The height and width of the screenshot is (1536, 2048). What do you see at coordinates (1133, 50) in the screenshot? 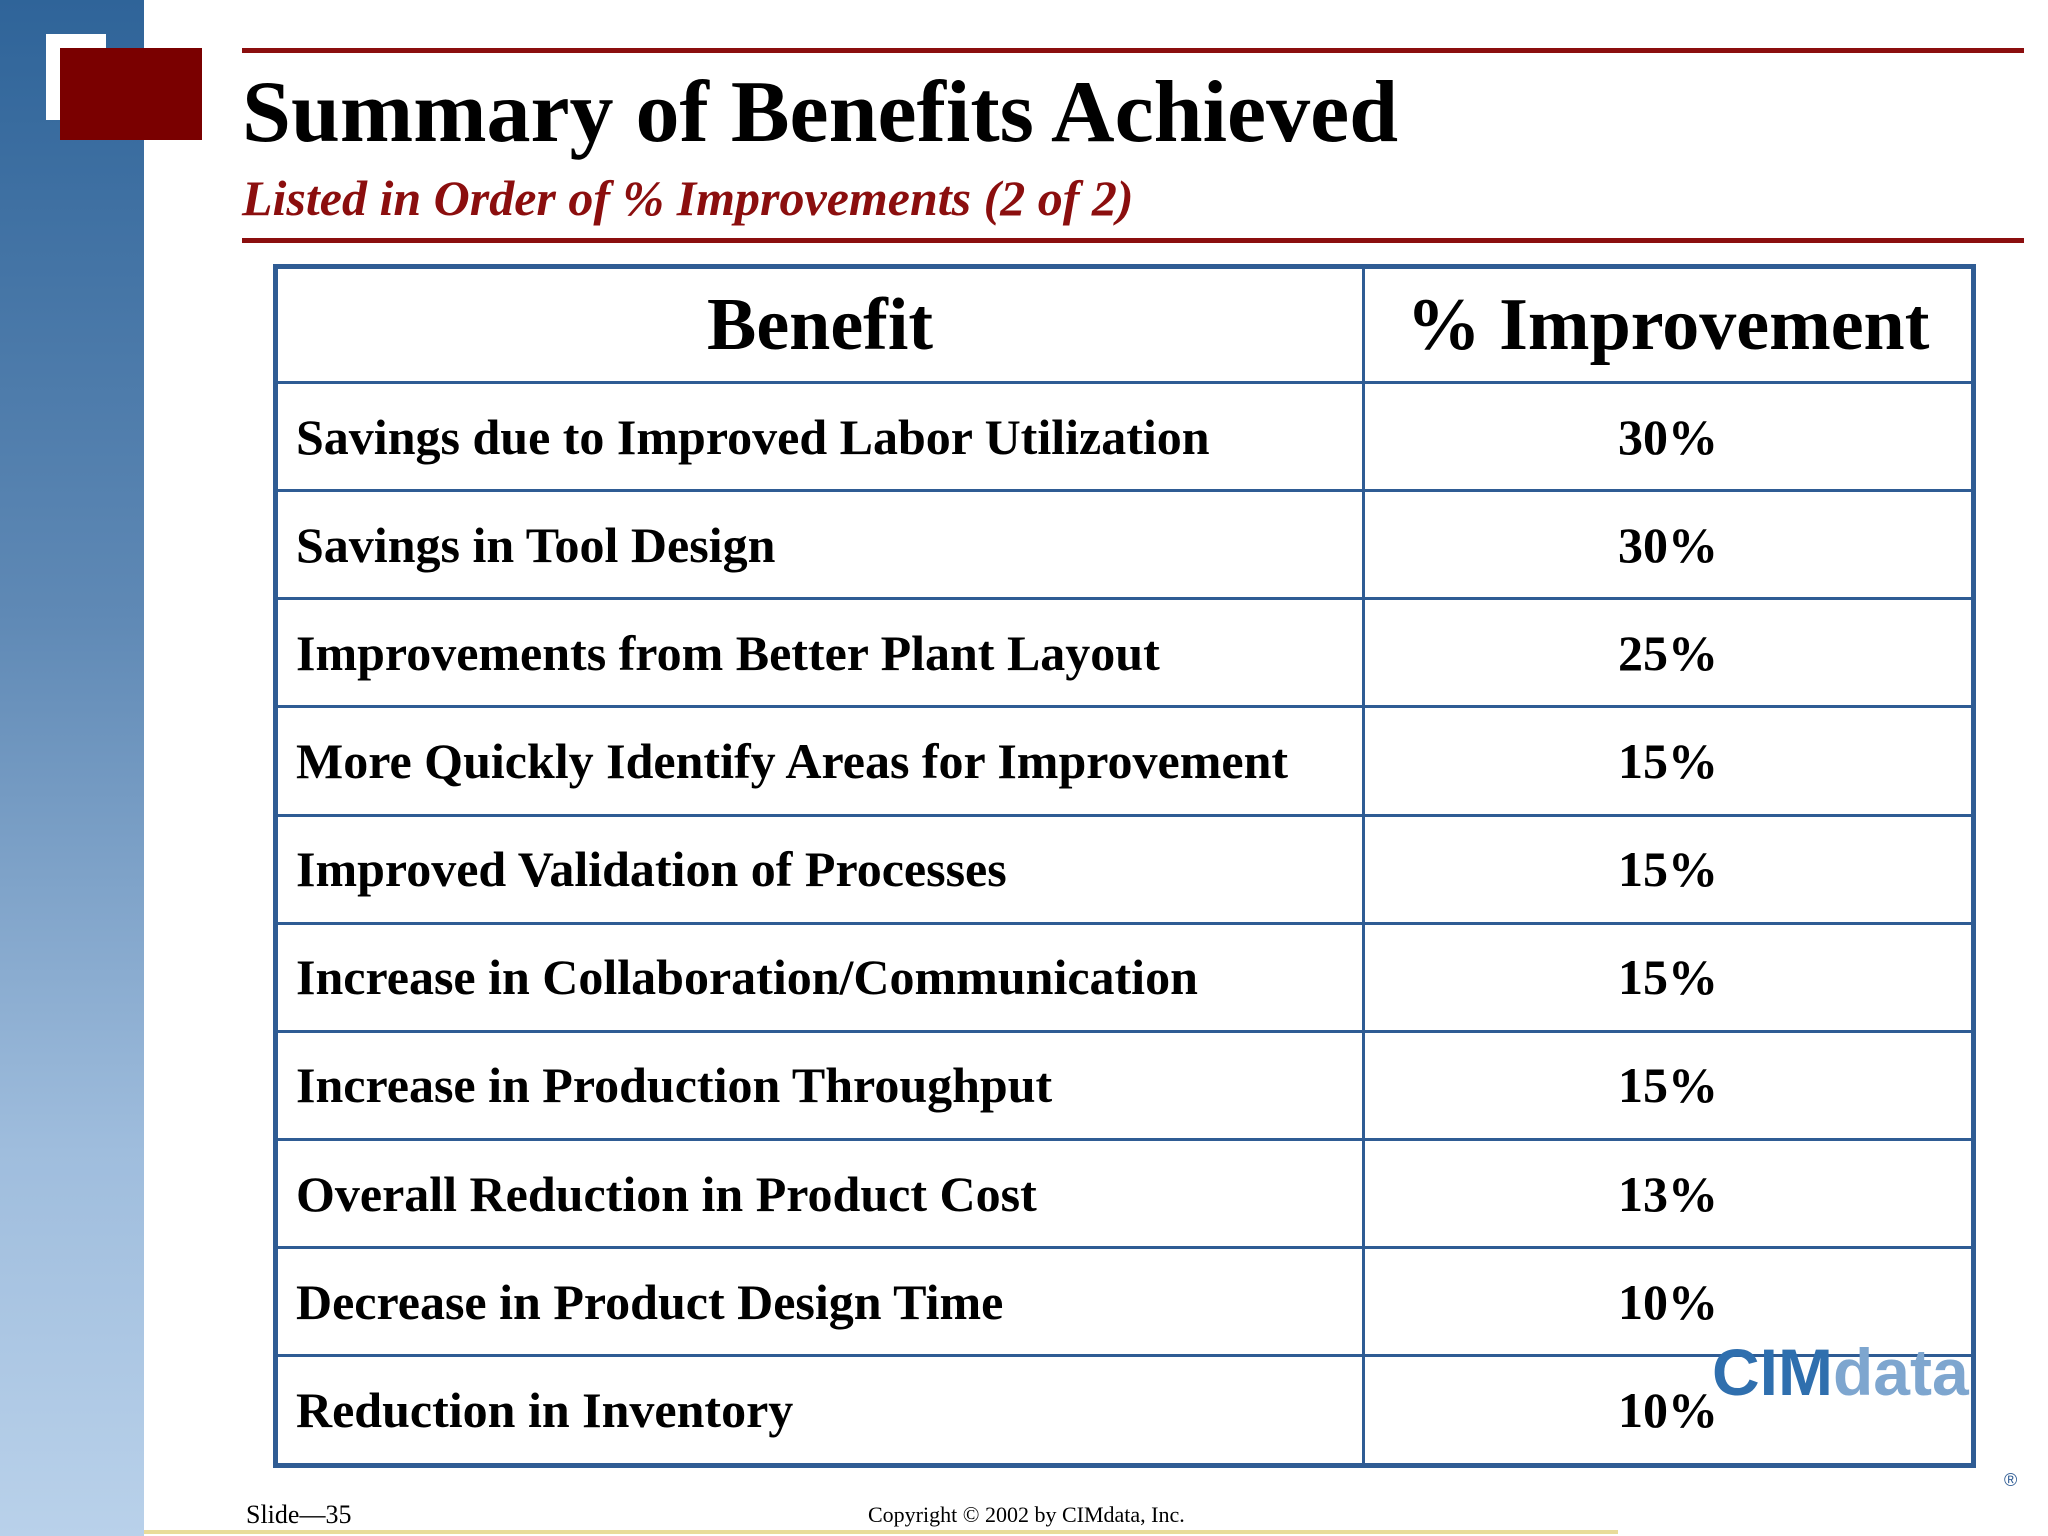
I see `title-top-rule` at bounding box center [1133, 50].